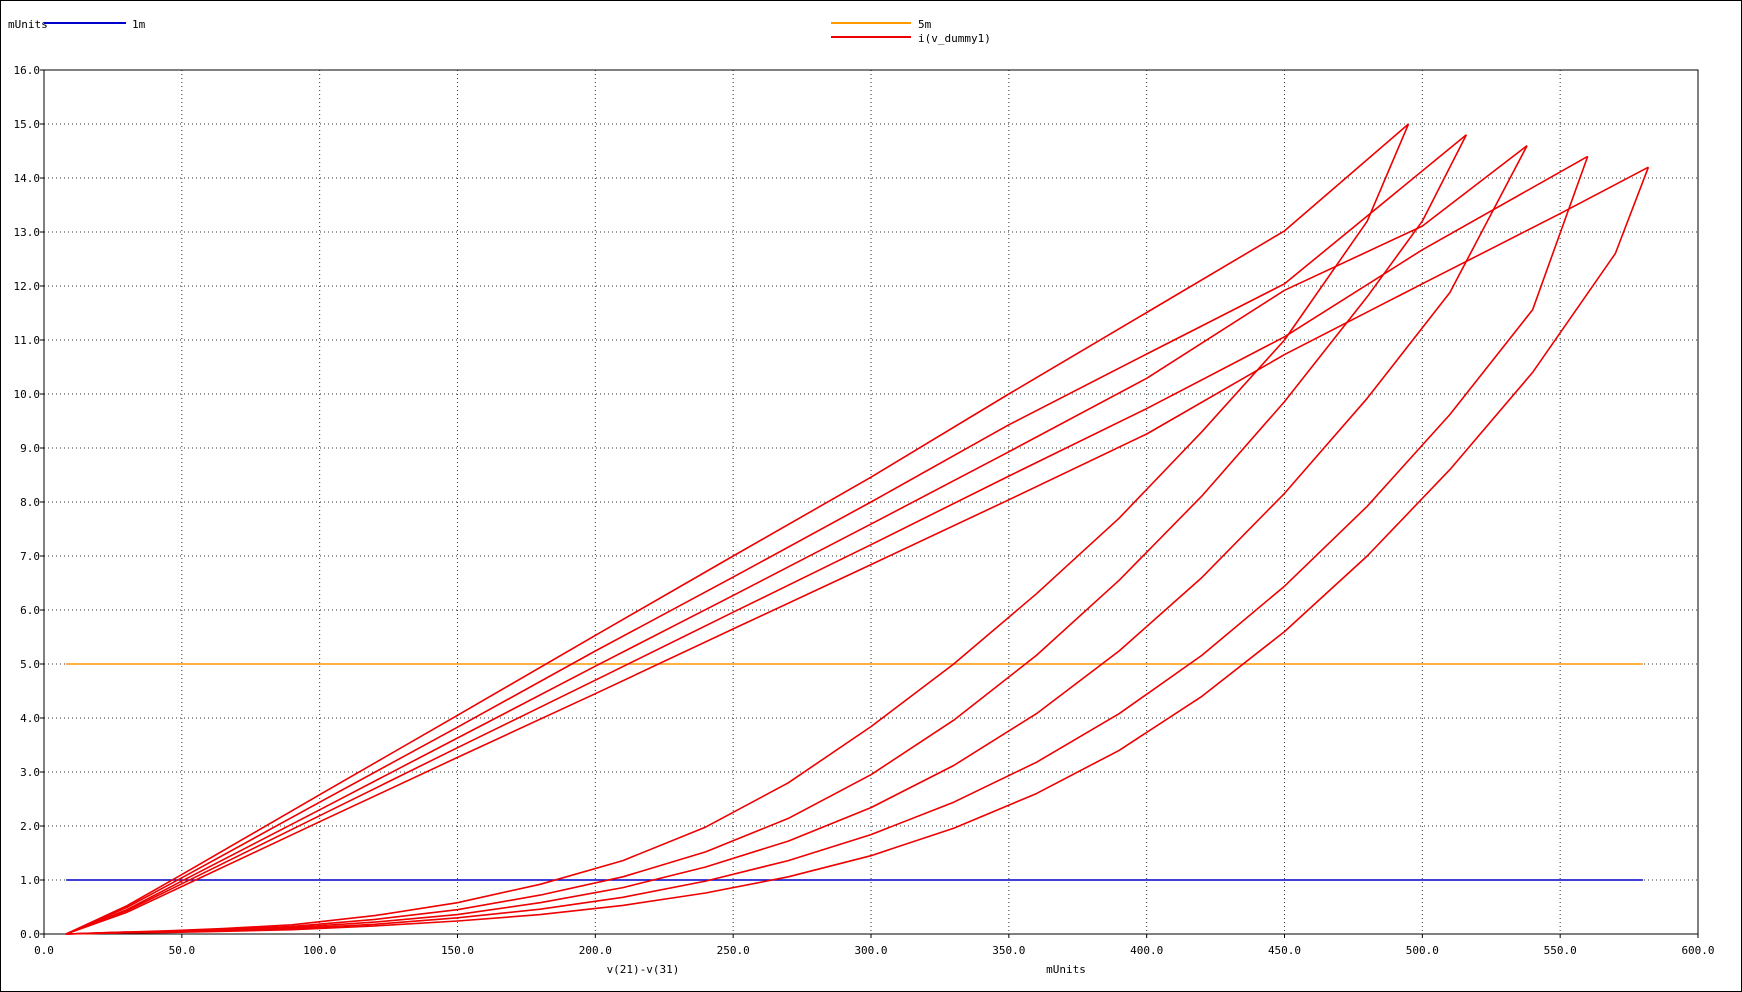  I want to click on y-tick-label: 4.0, so click(30, 718).